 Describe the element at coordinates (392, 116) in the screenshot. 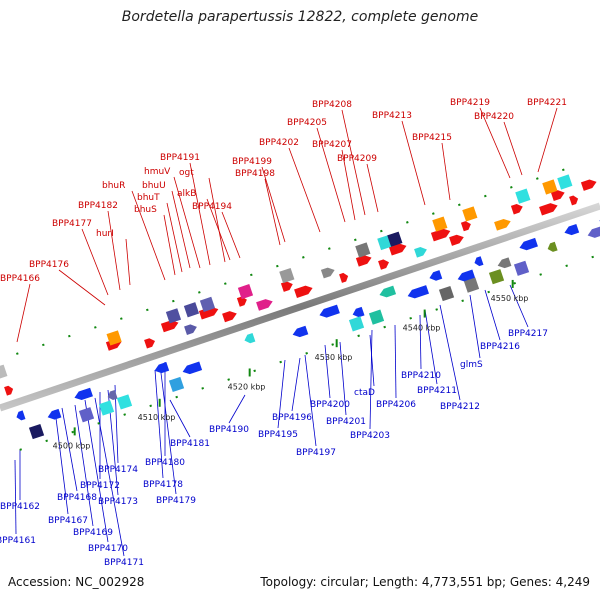

I see `forward-gene-label: BPP4213` at that location.